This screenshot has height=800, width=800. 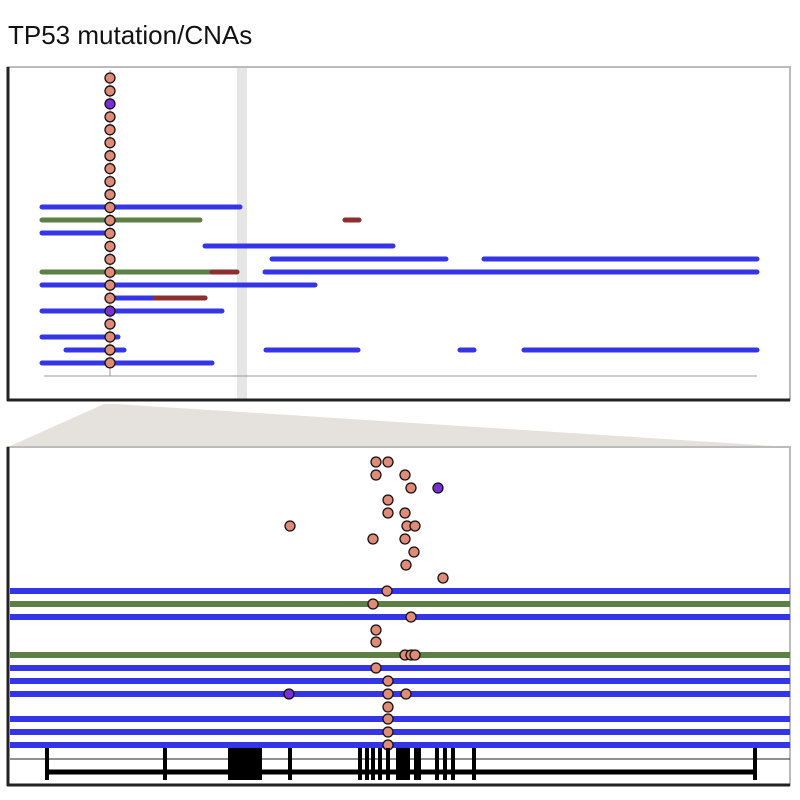 What do you see at coordinates (130, 35) in the screenshot?
I see `title: TP53 mutation/CNAs` at bounding box center [130, 35].